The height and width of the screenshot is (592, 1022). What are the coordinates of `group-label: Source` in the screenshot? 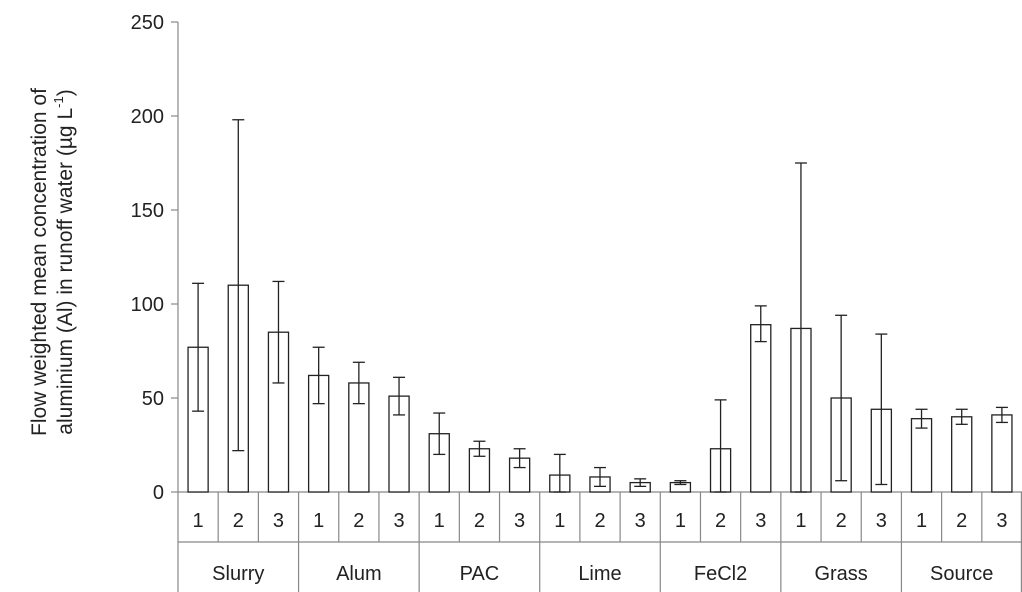 It's located at (961, 574).